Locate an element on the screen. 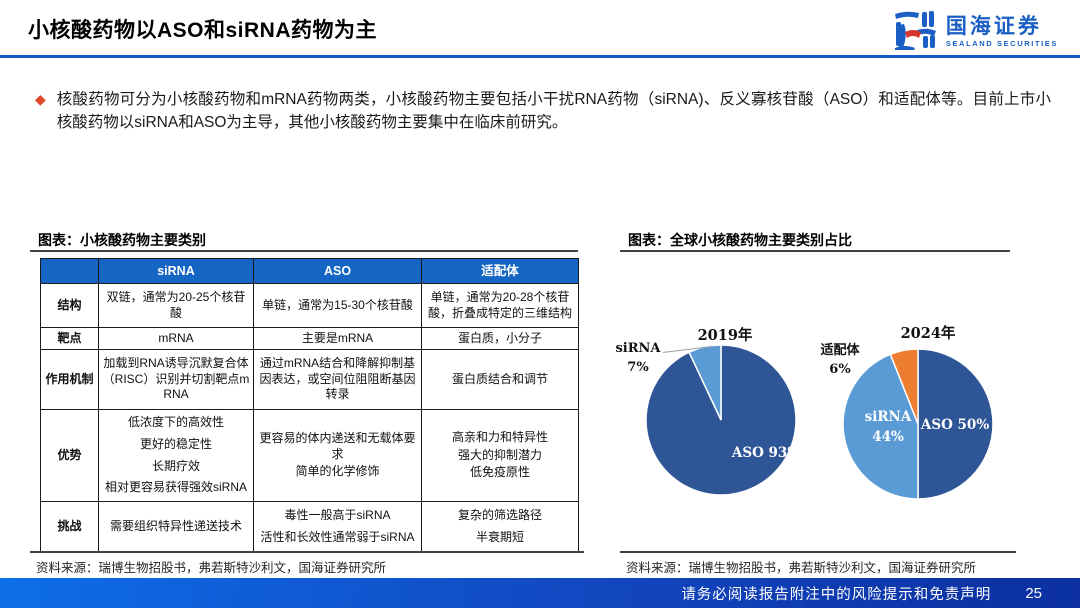  cell-text: 通过mRNA结合和降解抑制基因表达，或空间位阻阻断基因转录 is located at coordinates (337, 379).